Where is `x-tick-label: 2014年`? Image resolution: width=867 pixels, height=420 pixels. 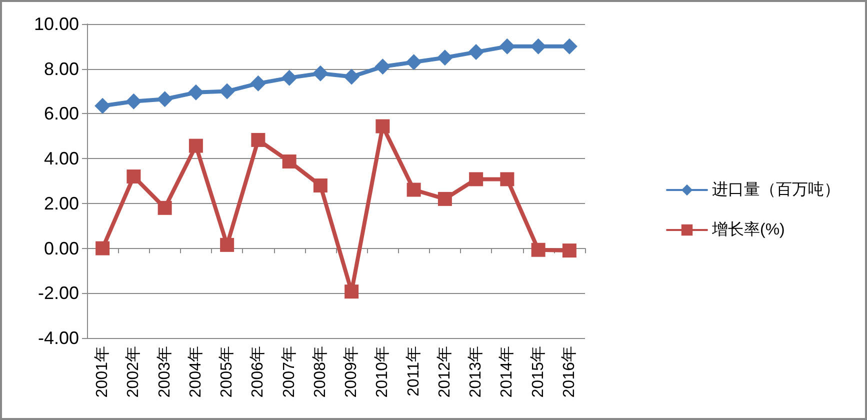
x-tick-label: 2014年 is located at coordinates (507, 372).